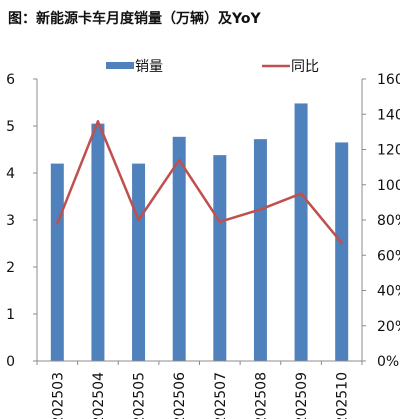 The height and width of the screenshot is (419, 400). What do you see at coordinates (388, 186) in the screenshot?
I see `right-tick-label: 100%` at bounding box center [388, 186].